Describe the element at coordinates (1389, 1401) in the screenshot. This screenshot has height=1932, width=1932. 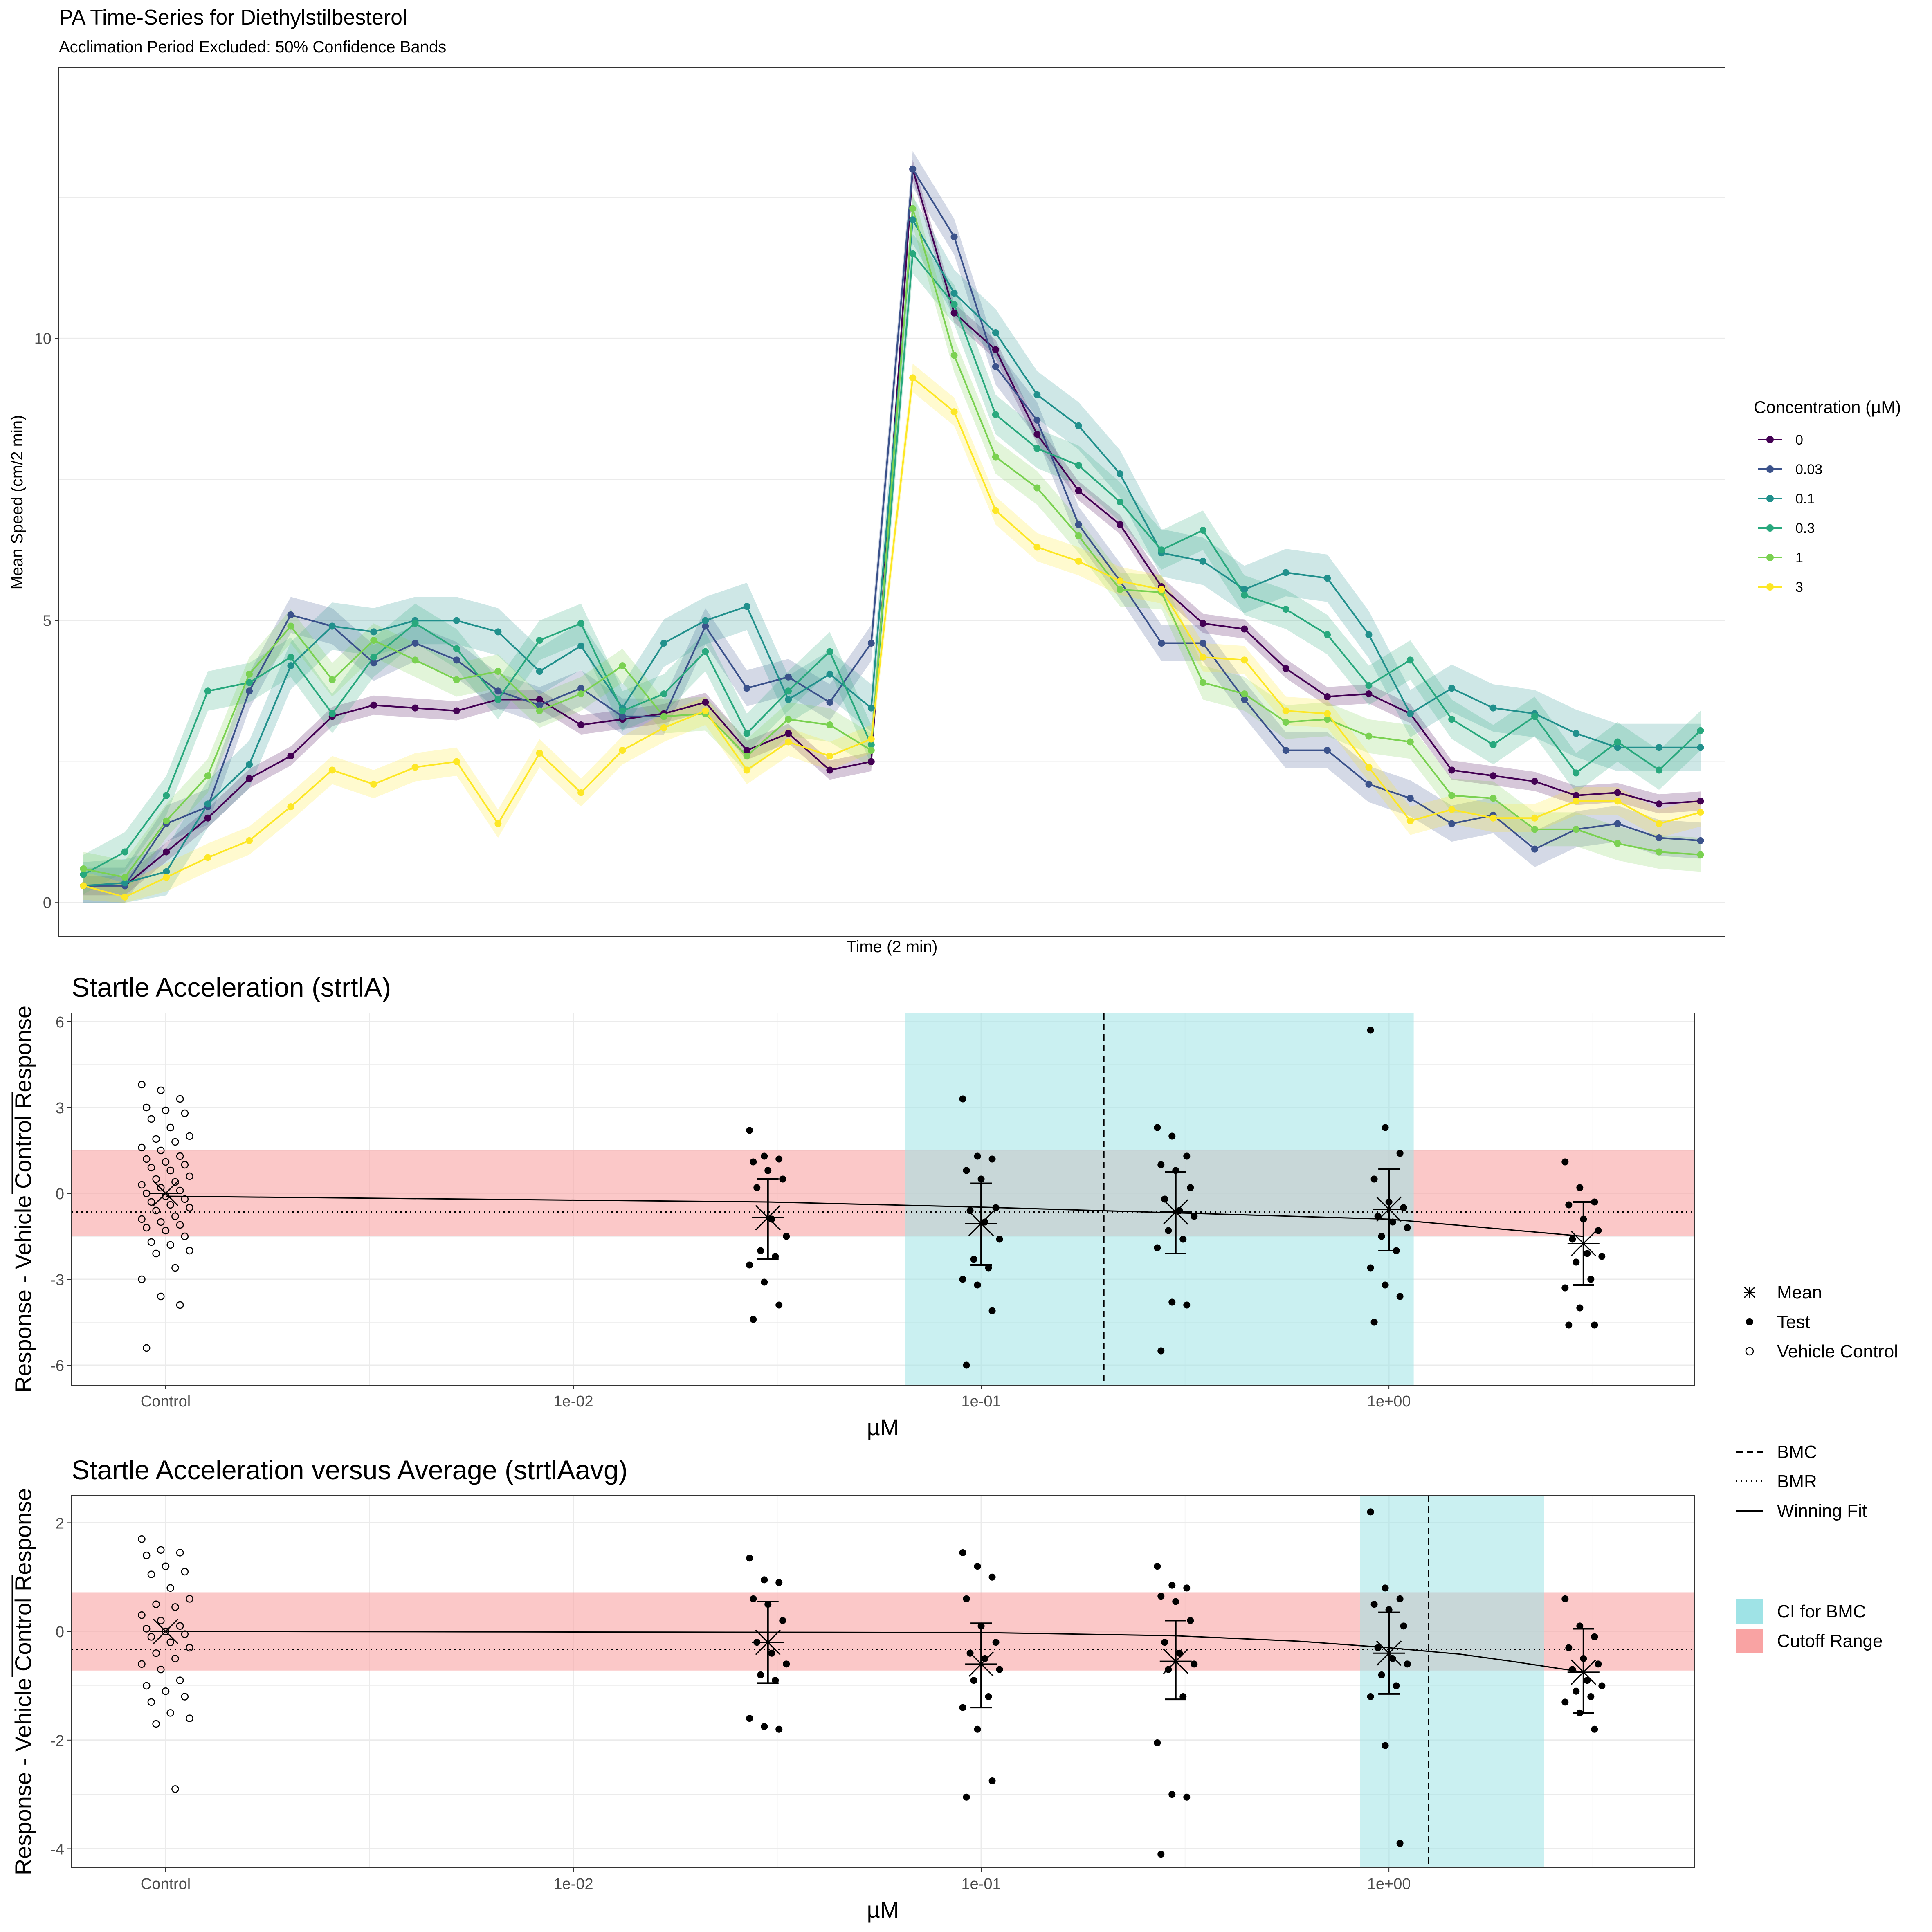
I see `x-tick-label: 1e+00` at that location.